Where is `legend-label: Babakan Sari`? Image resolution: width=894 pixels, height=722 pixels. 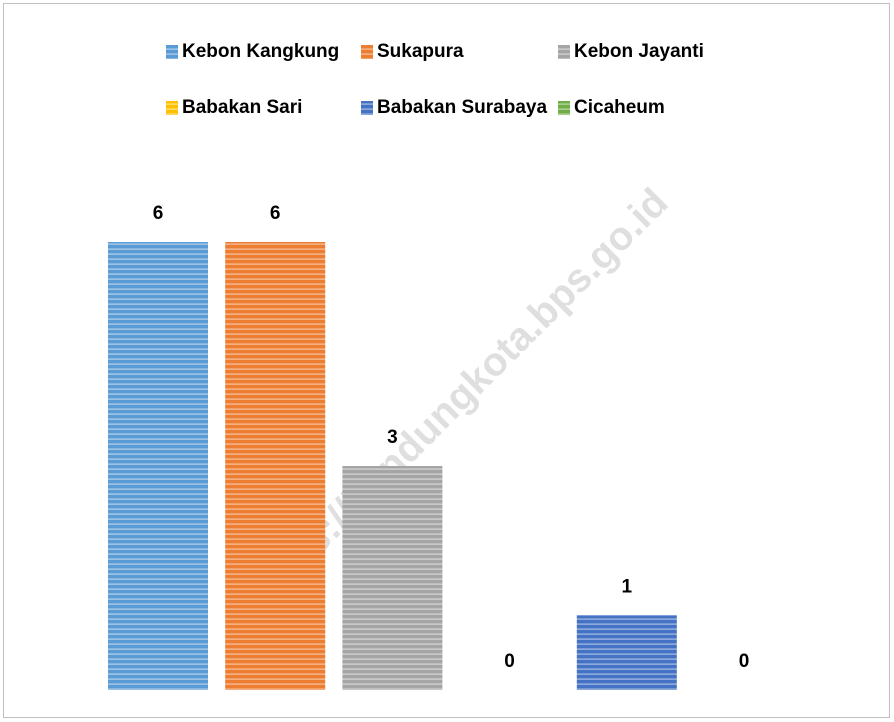 legend-label: Babakan Sari is located at coordinates (242, 107).